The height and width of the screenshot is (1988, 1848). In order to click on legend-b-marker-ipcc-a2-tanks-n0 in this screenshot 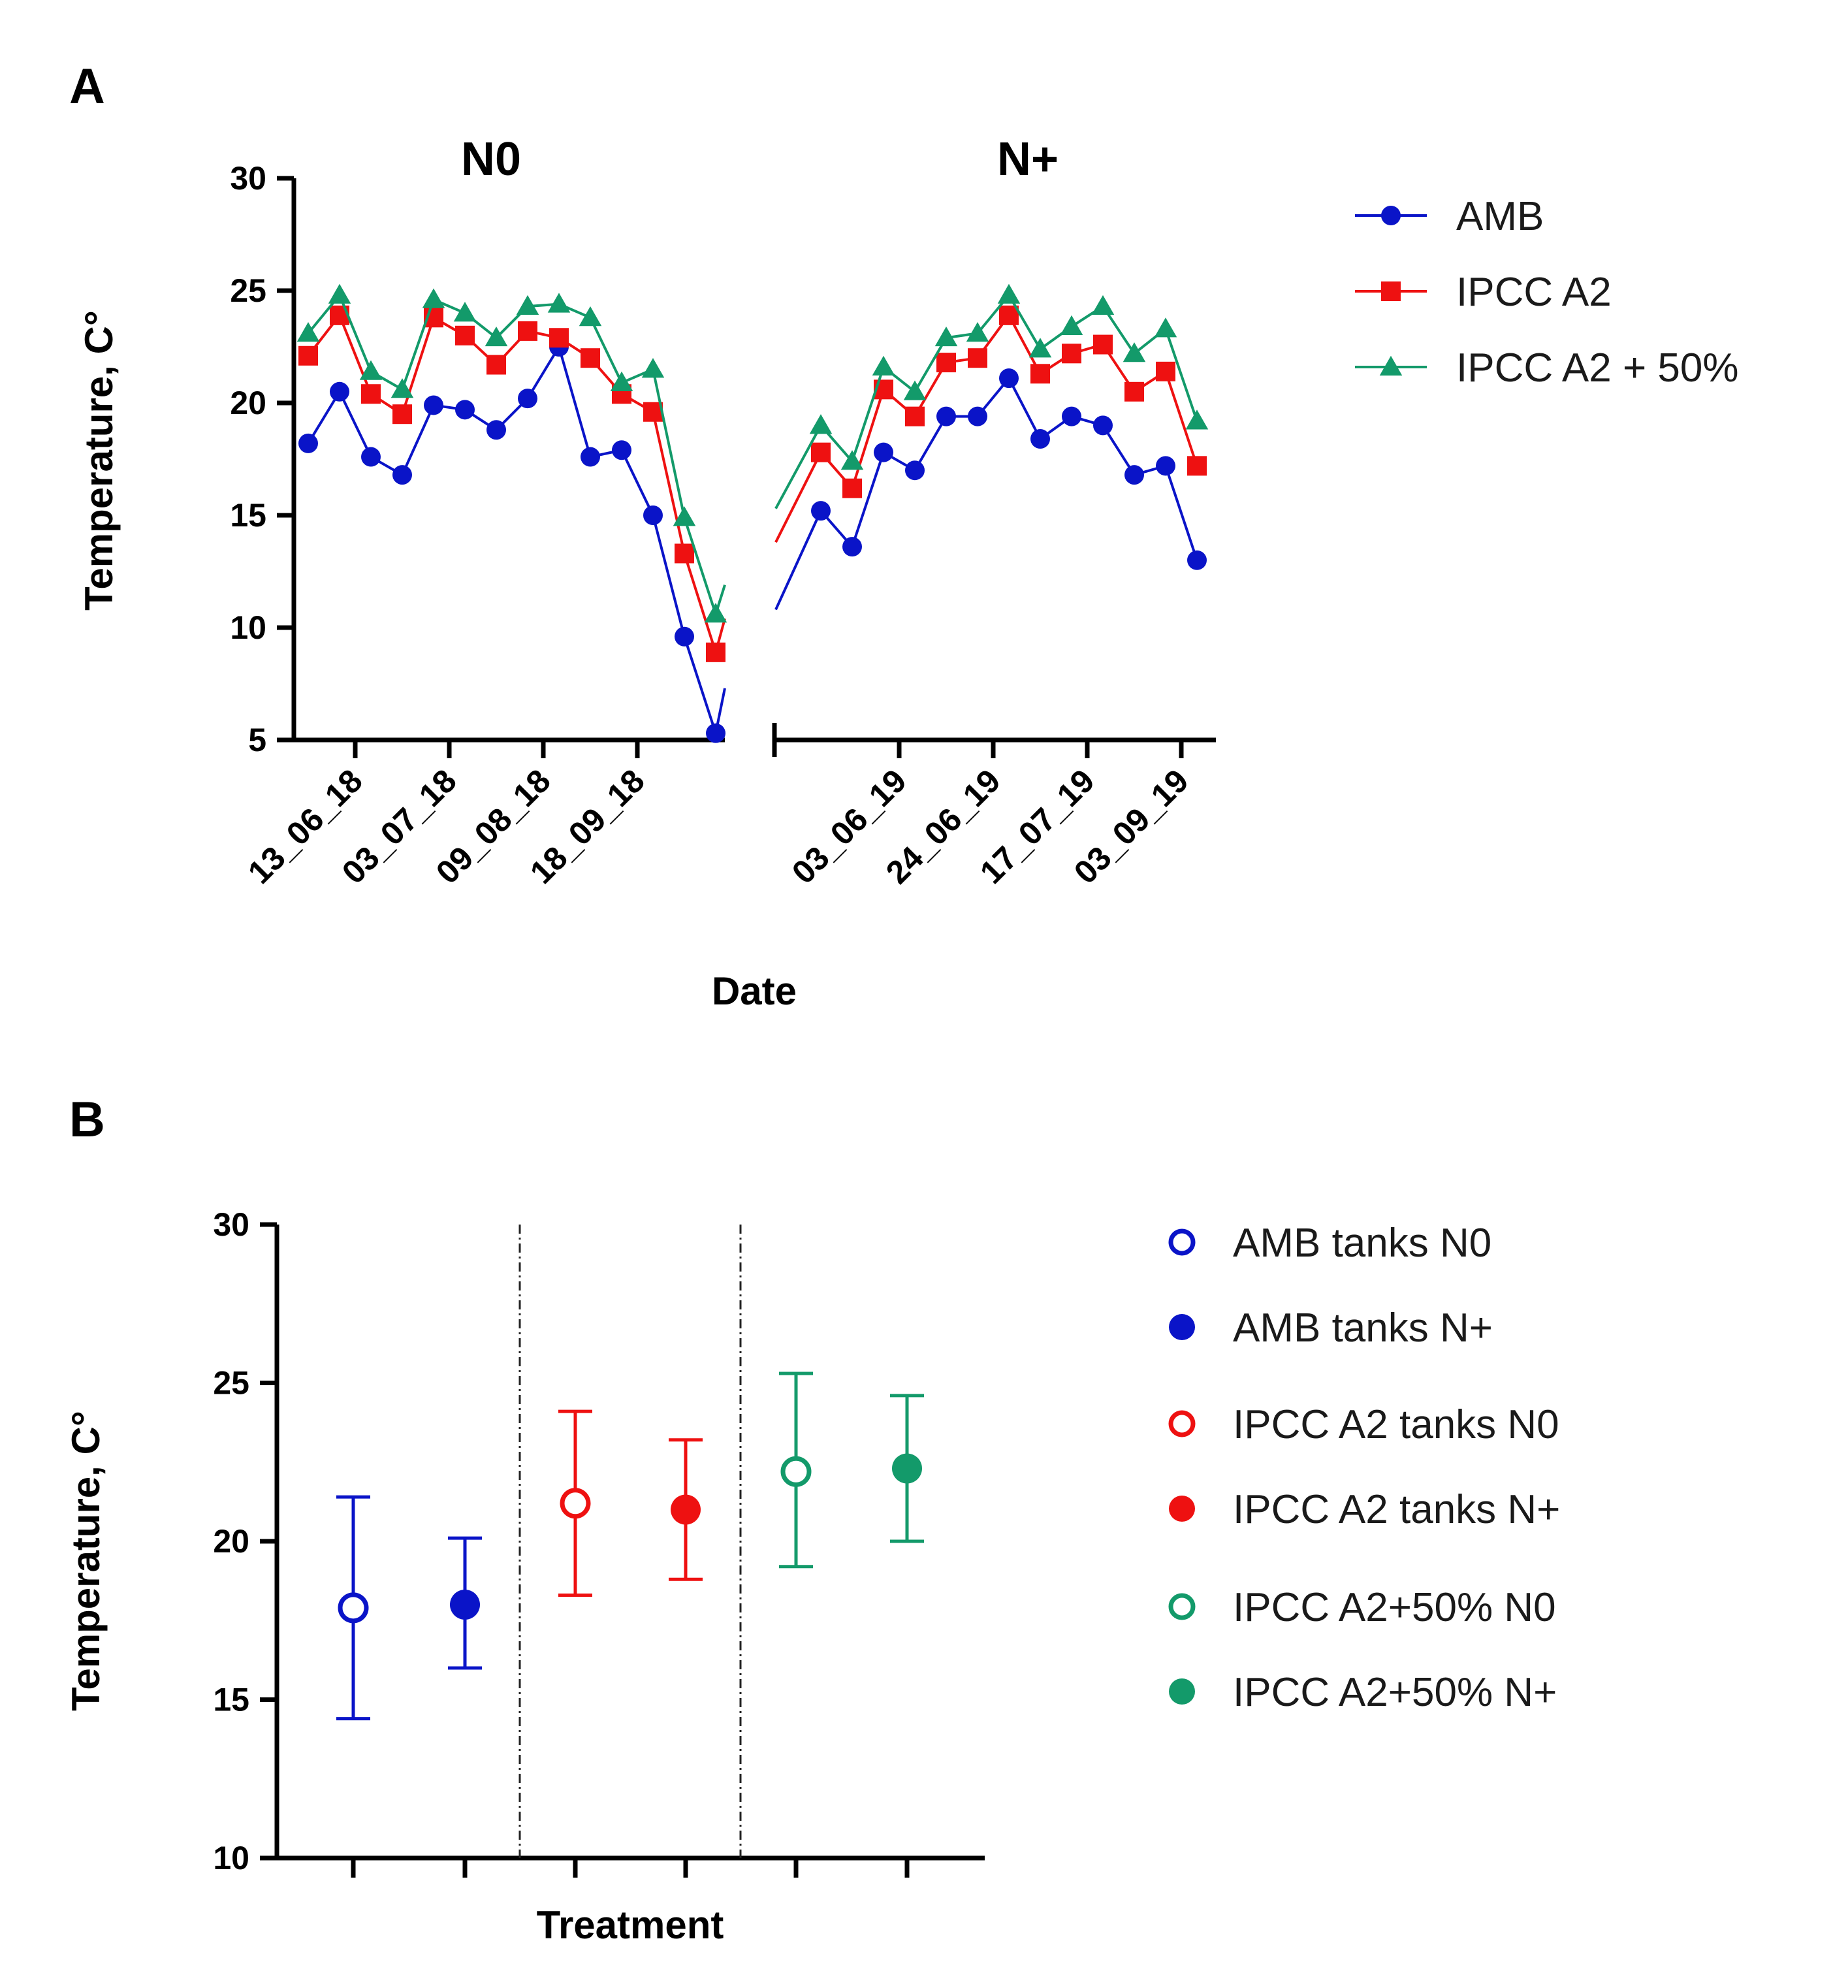, I will do `click(1182, 1423)`.